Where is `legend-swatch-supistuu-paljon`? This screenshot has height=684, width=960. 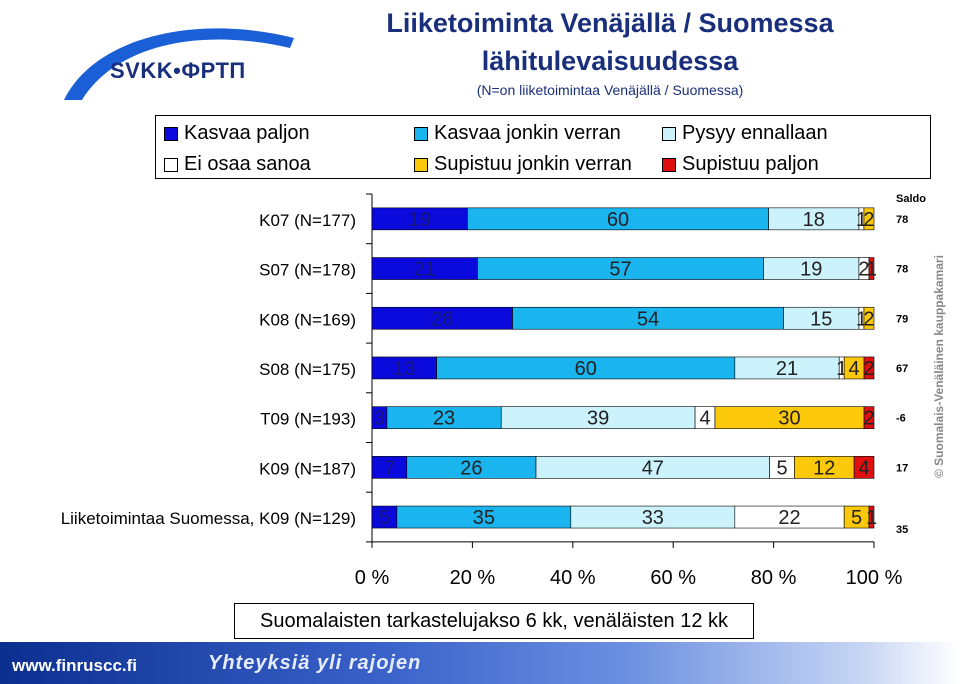
legend-swatch-supistuu-paljon is located at coordinates (669, 164).